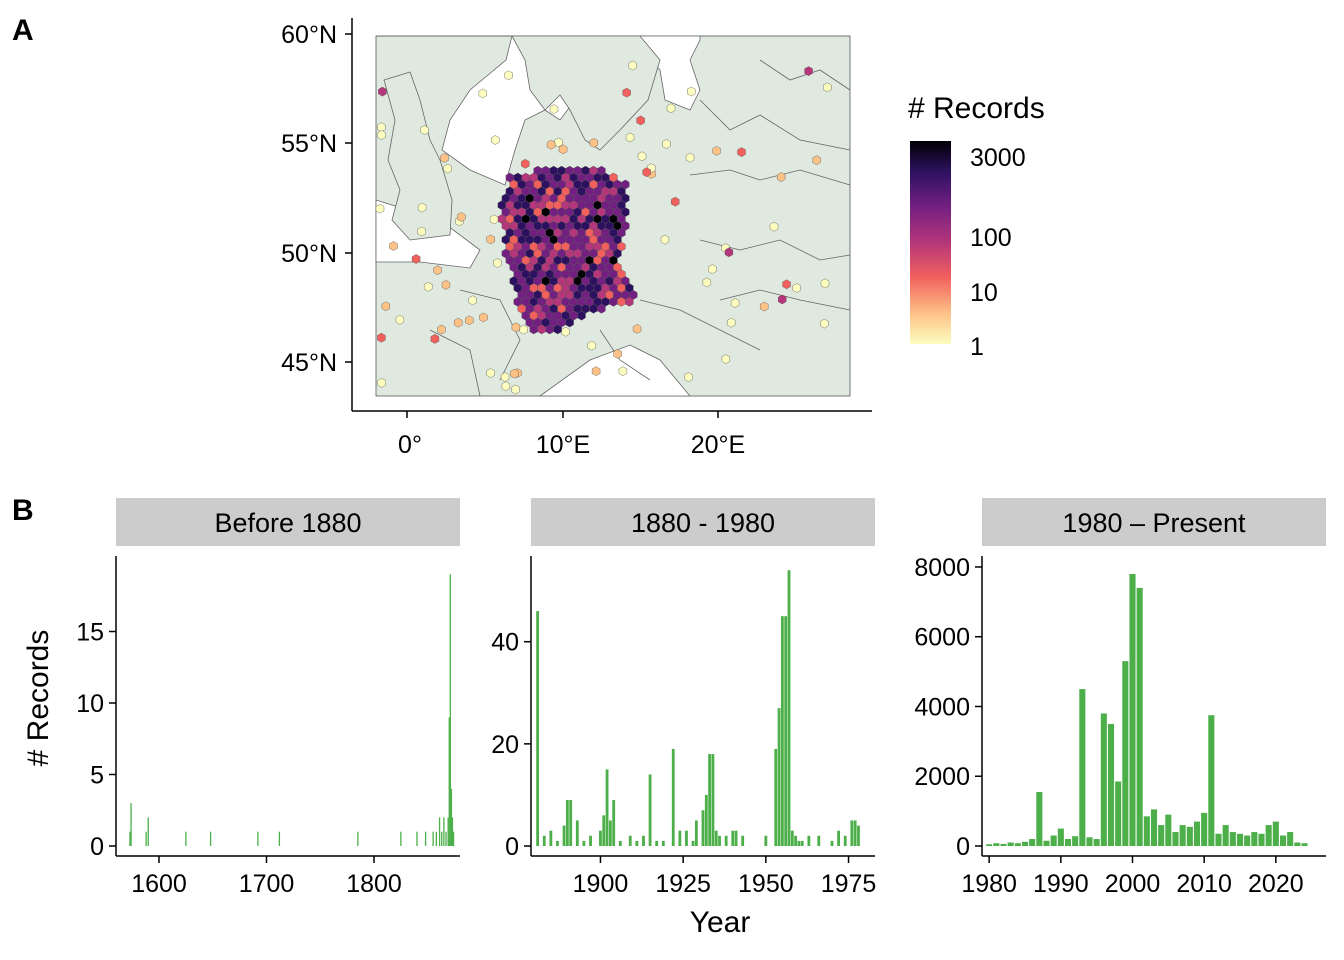  I want to click on hexbin-cells, so click(603, 227).